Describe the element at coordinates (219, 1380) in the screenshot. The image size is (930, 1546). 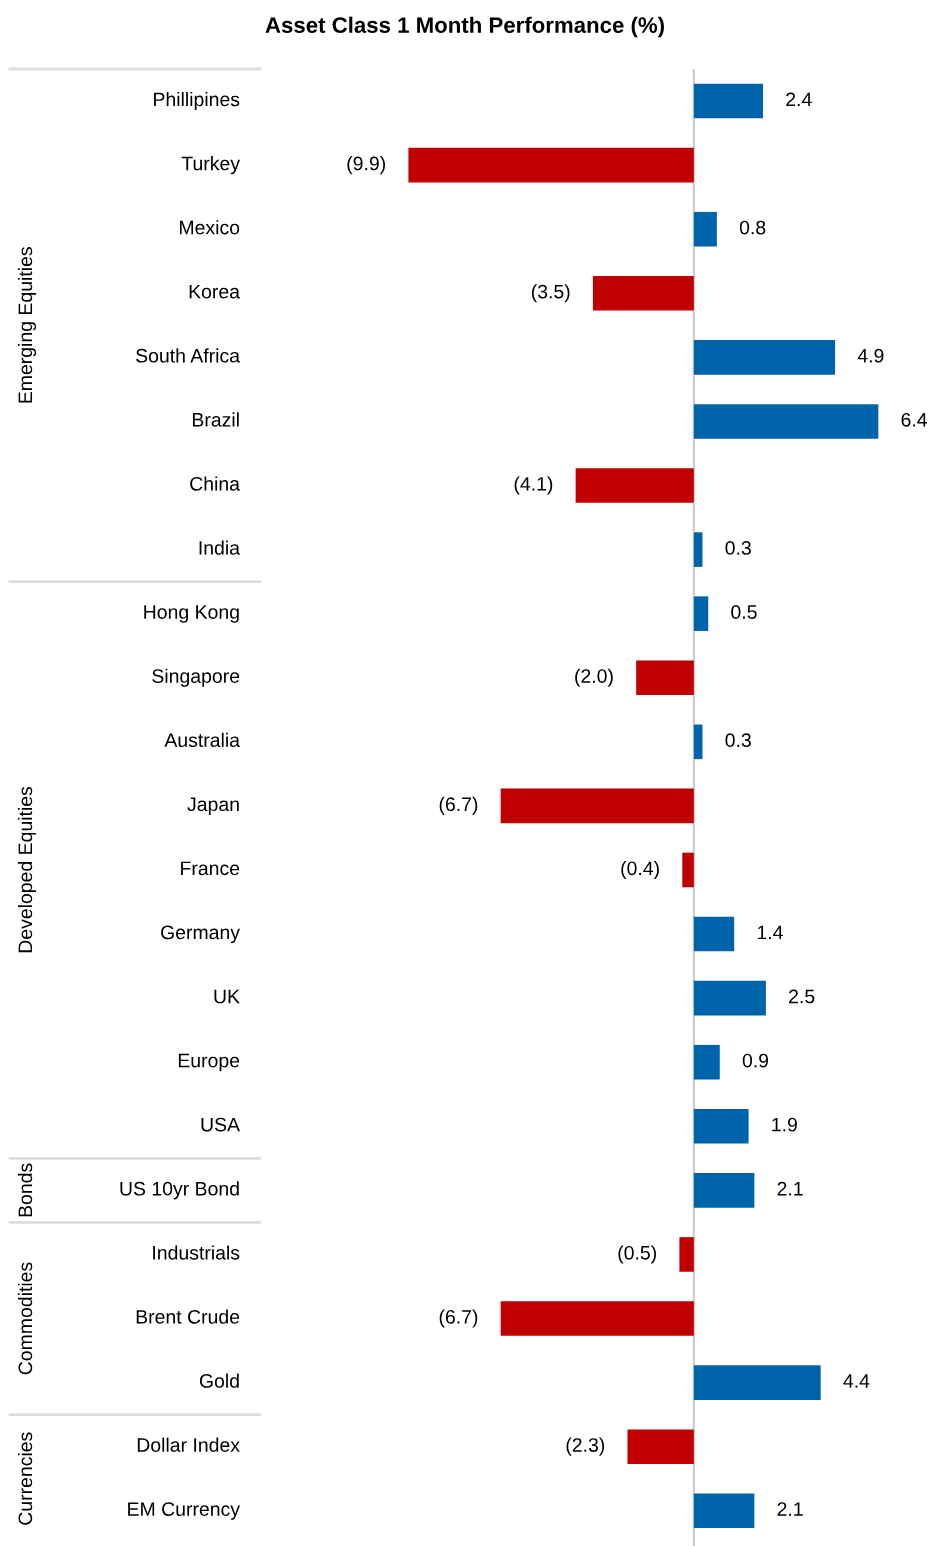
I see `y-tick-label: Gold` at that location.